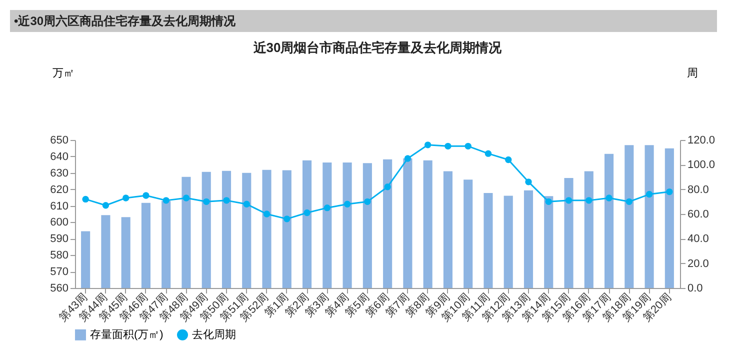 The width and height of the screenshot is (740, 364). I want to click on y2-tick-label: 100.0, so click(702, 165).